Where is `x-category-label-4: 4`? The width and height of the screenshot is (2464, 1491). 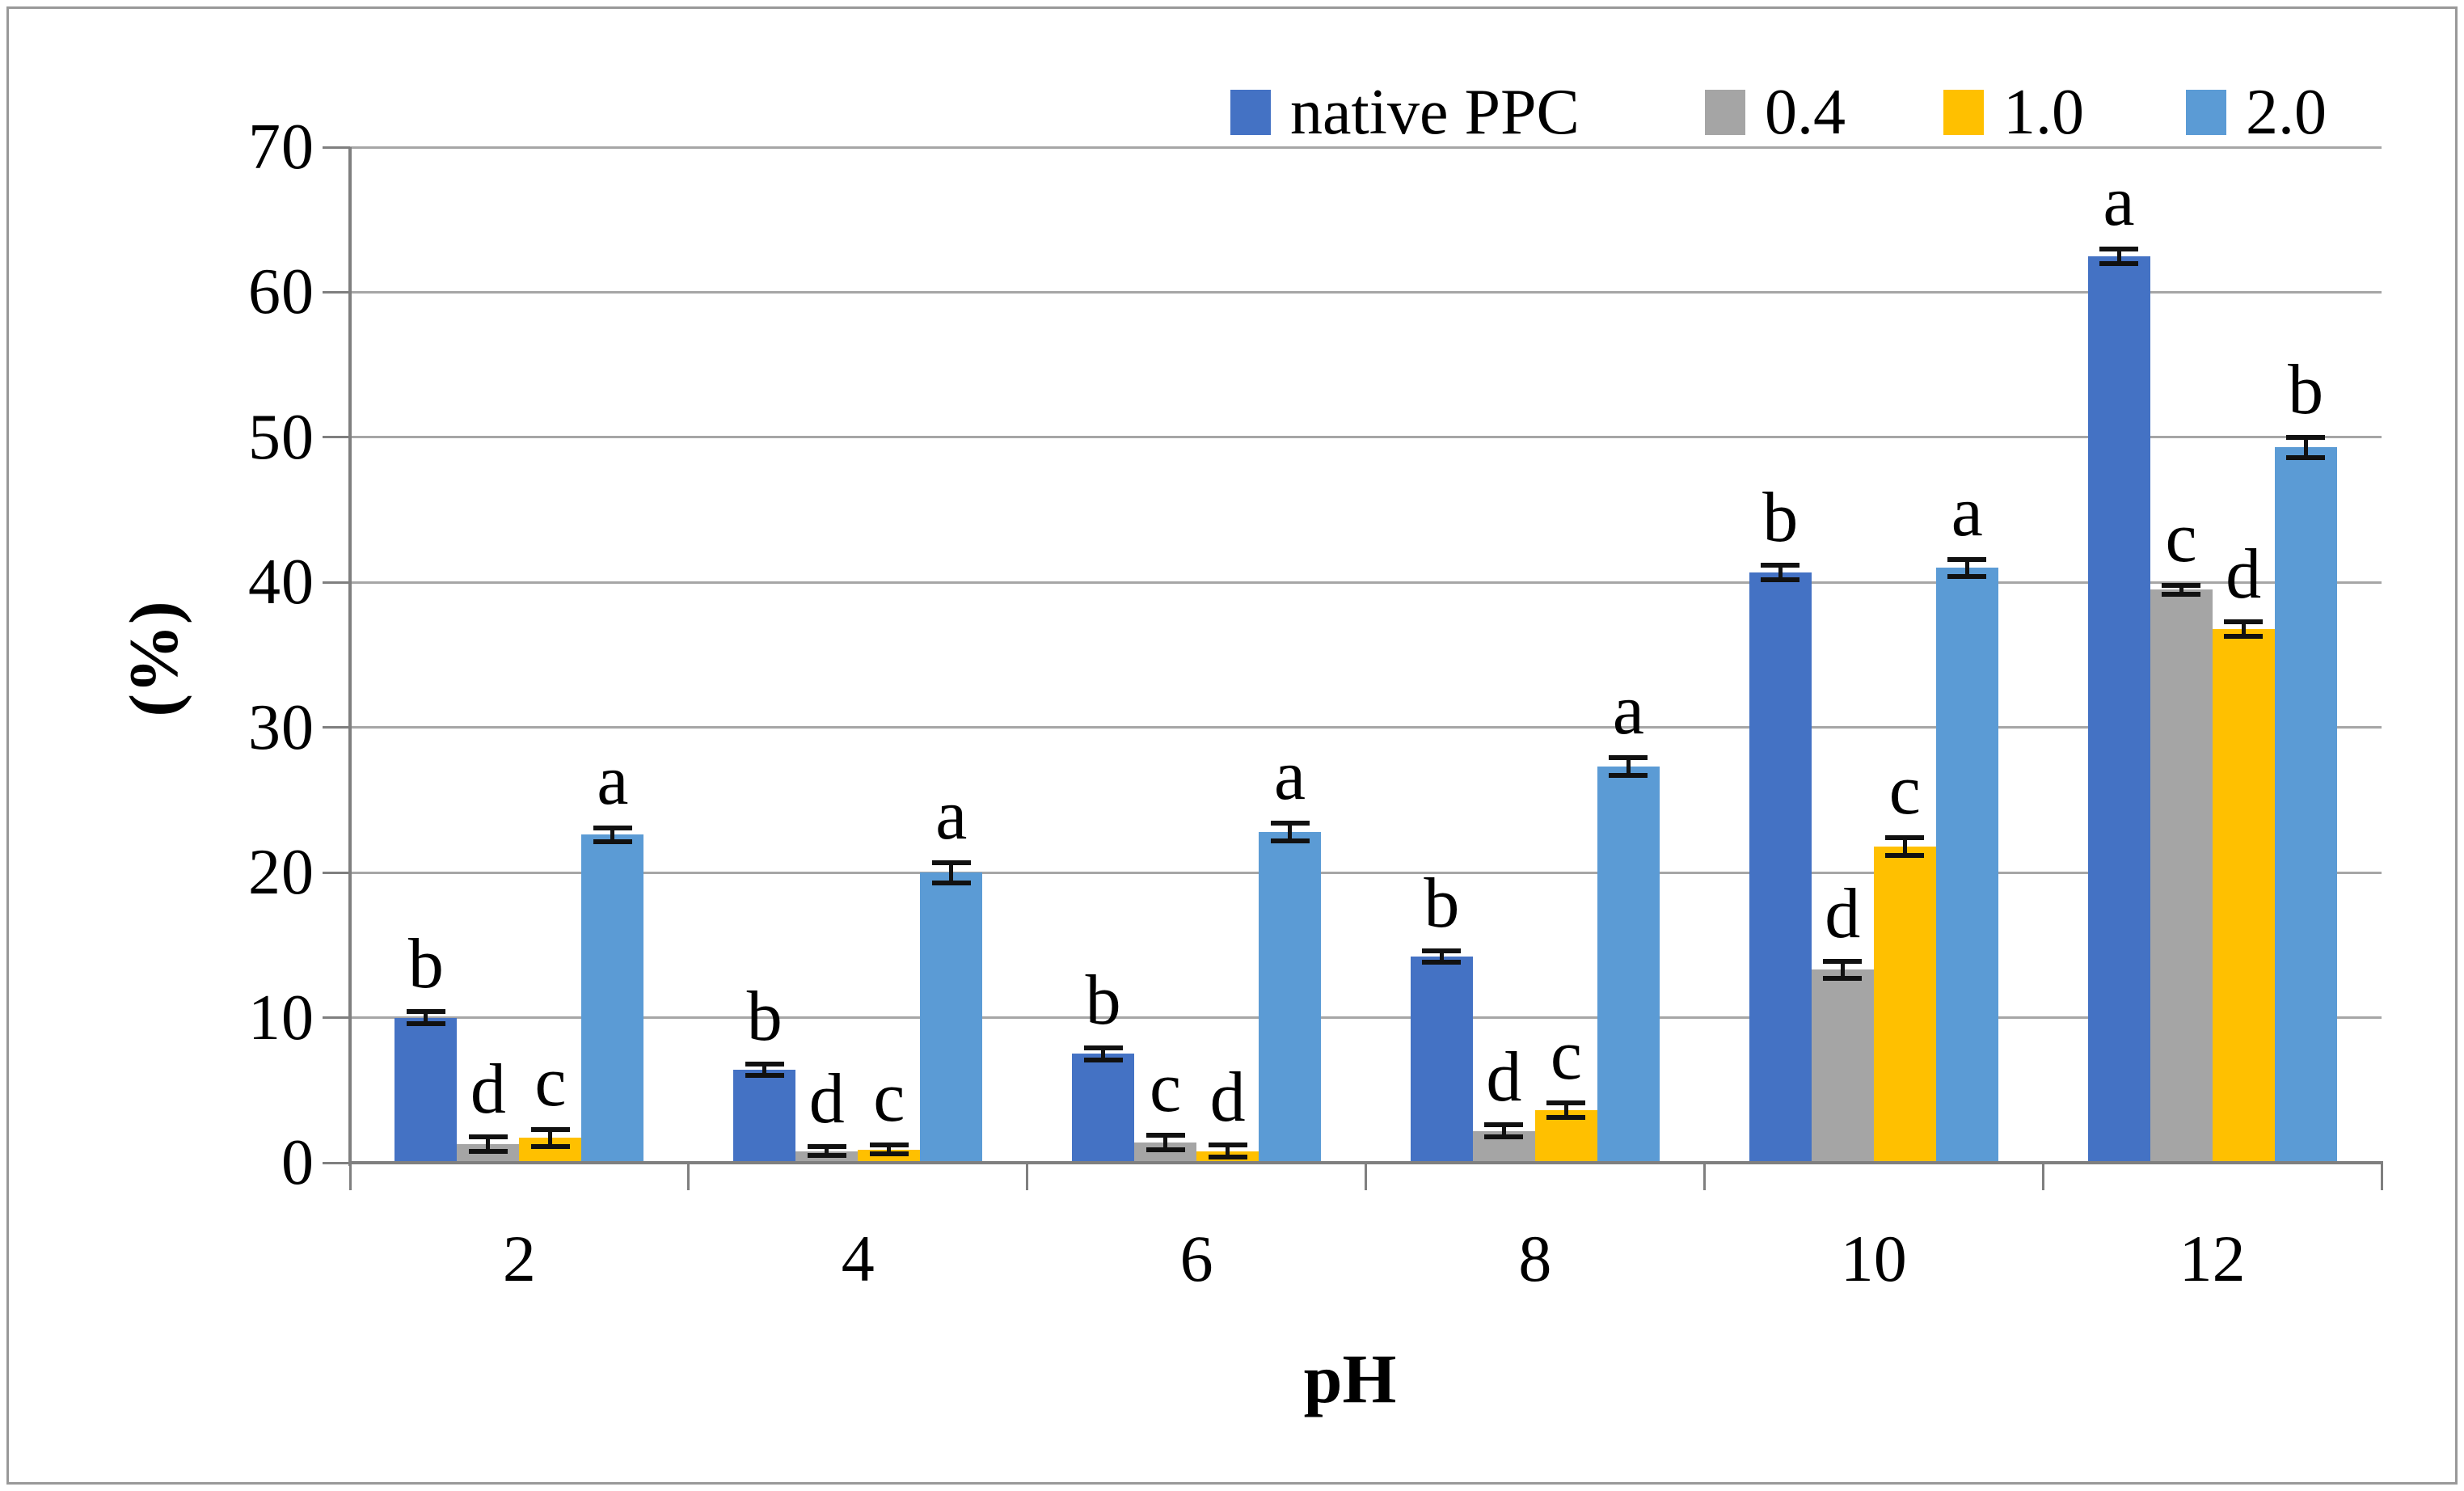 x-category-label-4: 4 is located at coordinates (858, 1258).